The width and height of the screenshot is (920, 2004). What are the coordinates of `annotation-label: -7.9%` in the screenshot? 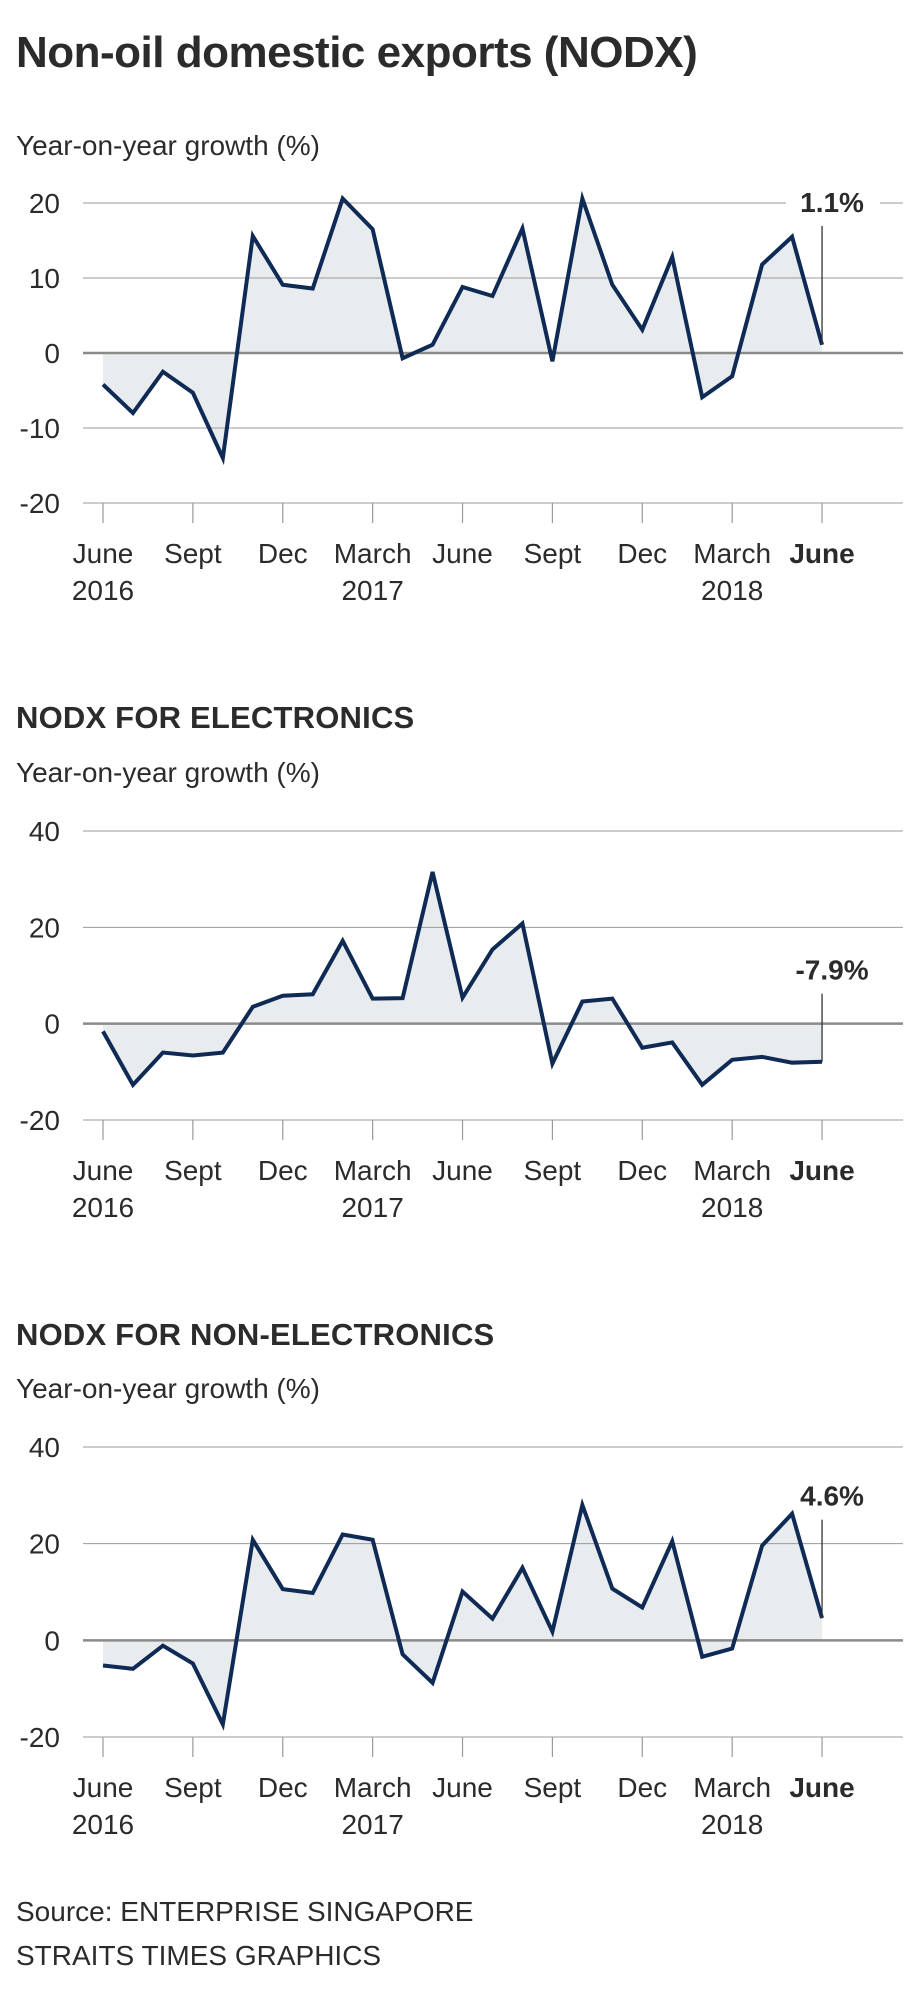 It's located at (831, 970).